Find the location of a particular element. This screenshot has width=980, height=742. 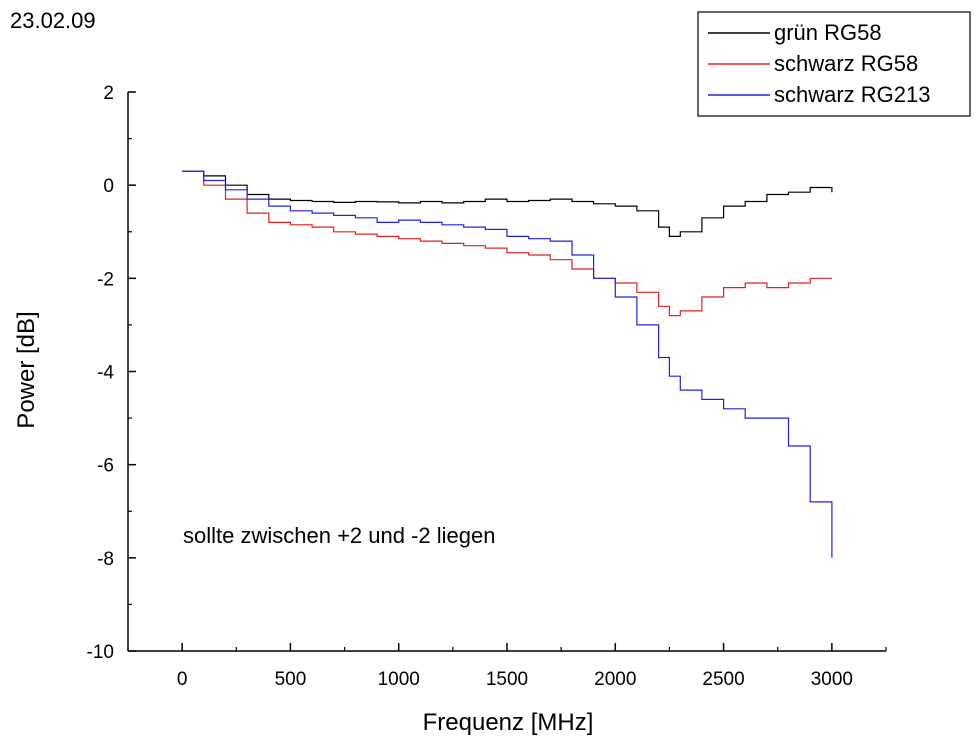

y-tick-label: -6 is located at coordinates (105, 466).